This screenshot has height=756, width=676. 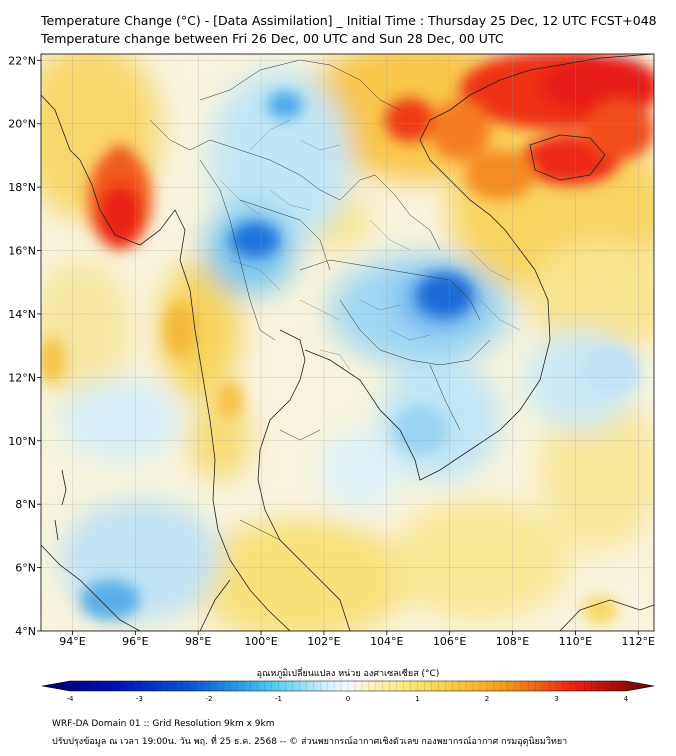 What do you see at coordinates (370, 245) in the screenshot?
I see `province-borders` at bounding box center [370, 245].